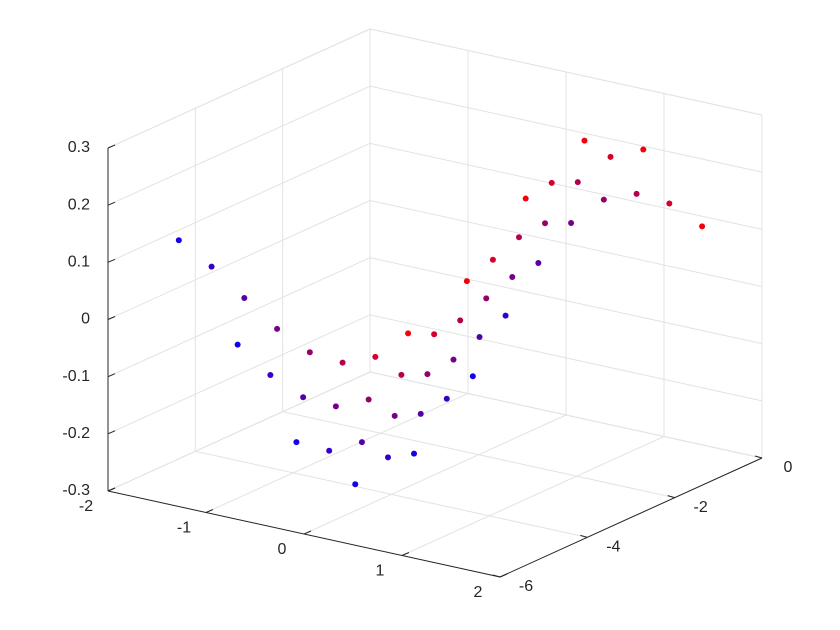 This screenshot has height=630, width=840. I want to click on x-tick-label: 0, so click(282, 549).